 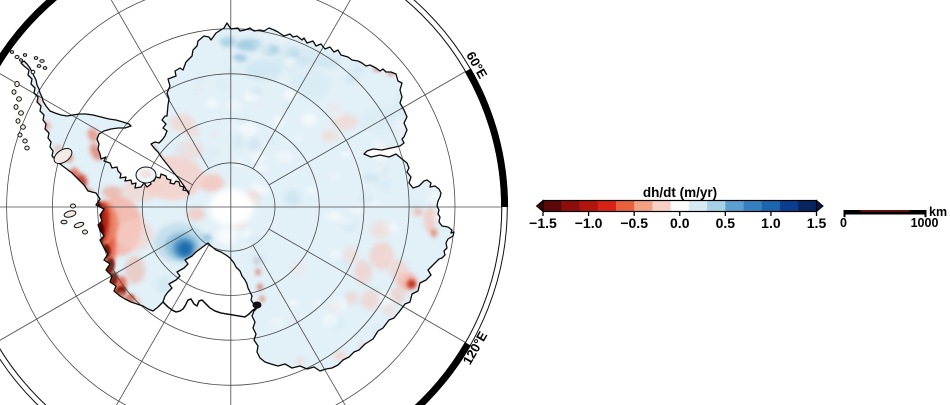 I want to click on svg-text: km, so click(x=938, y=212).